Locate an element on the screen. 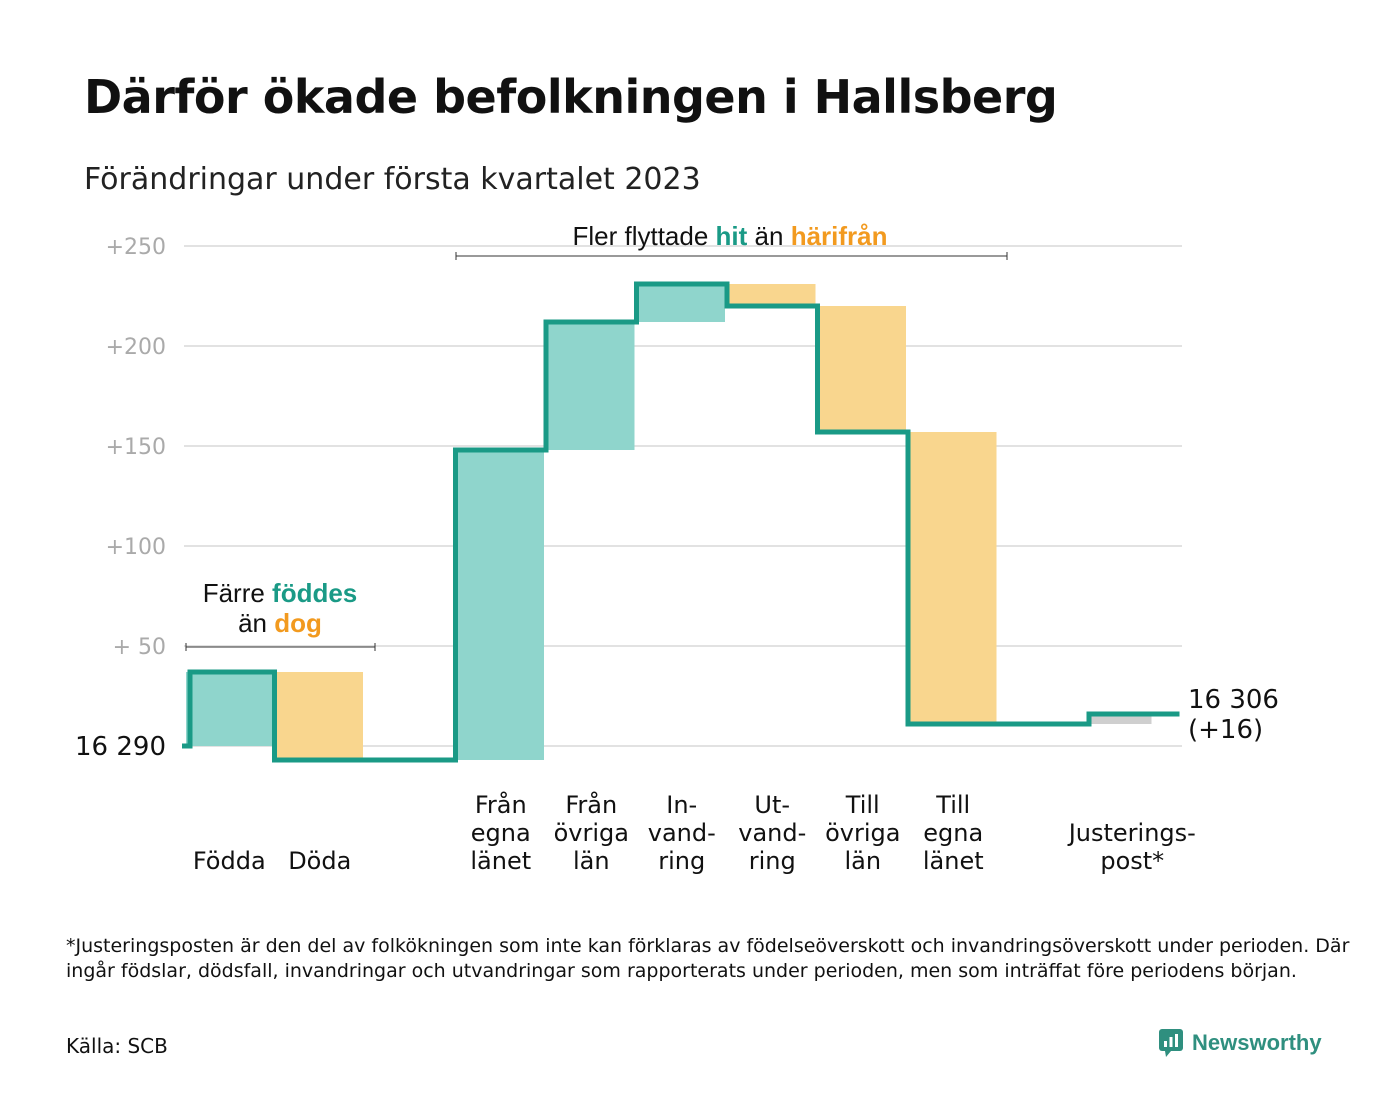 This screenshot has width=1400, height=1120. y-tick-label: + 50 is located at coordinates (139, 647).